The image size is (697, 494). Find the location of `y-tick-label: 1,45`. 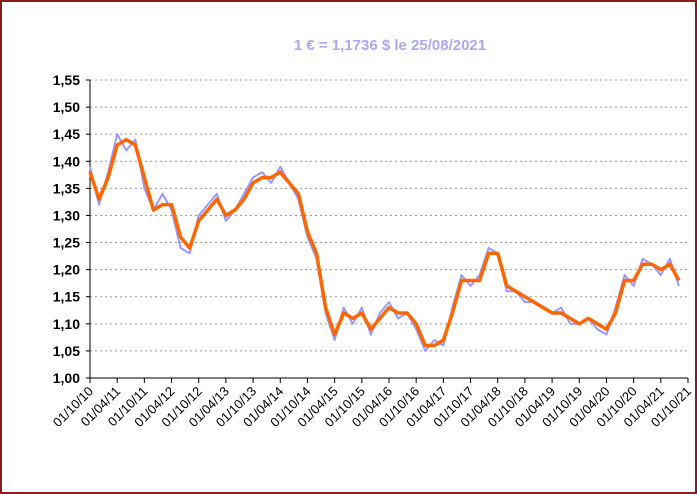

y-tick-label: 1,45 is located at coordinates (66, 134).